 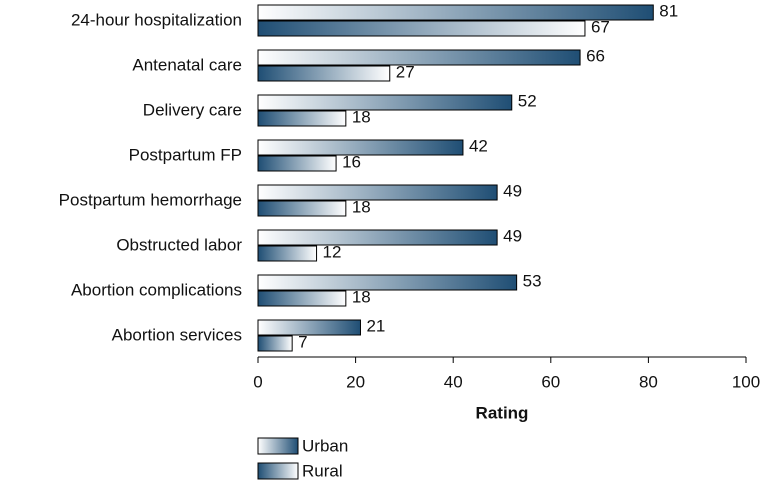 What do you see at coordinates (355, 381) in the screenshot?
I see `x-tick-label: 20` at bounding box center [355, 381].